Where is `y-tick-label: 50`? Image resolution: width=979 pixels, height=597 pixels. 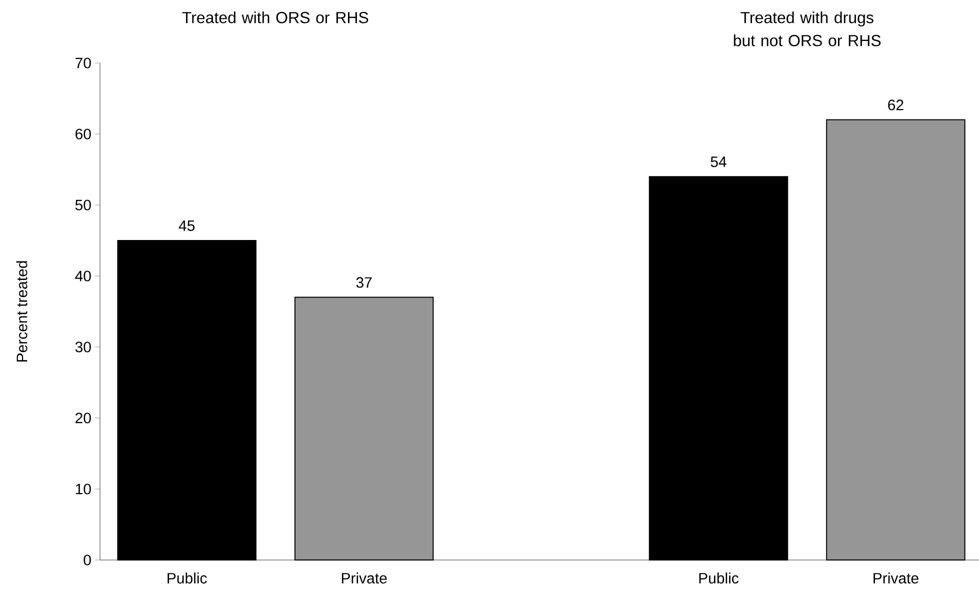
y-tick-label: 50 is located at coordinates (83, 205).